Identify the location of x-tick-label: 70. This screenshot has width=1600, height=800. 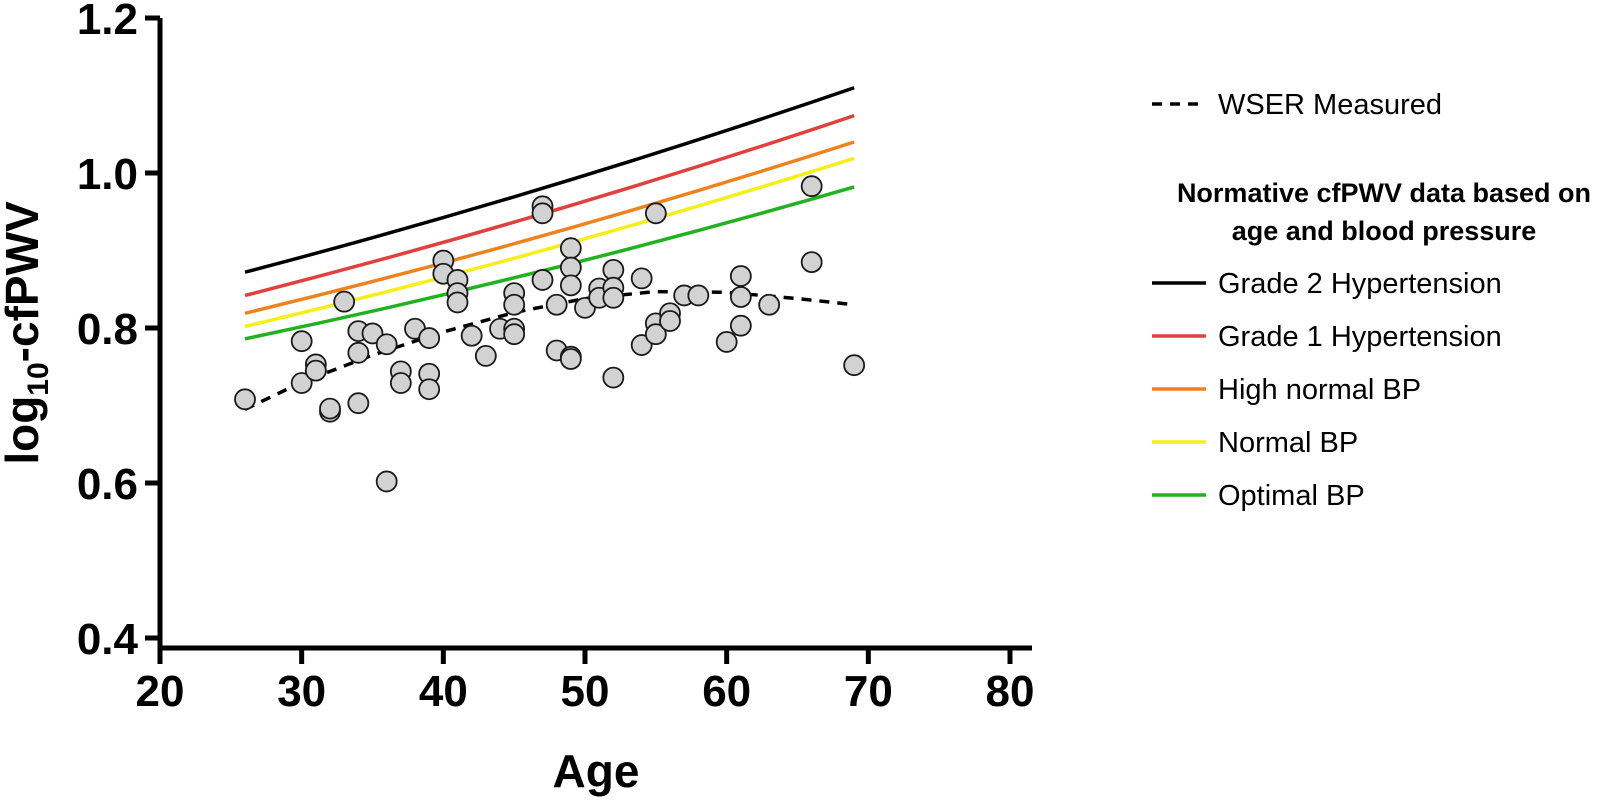
(868, 691).